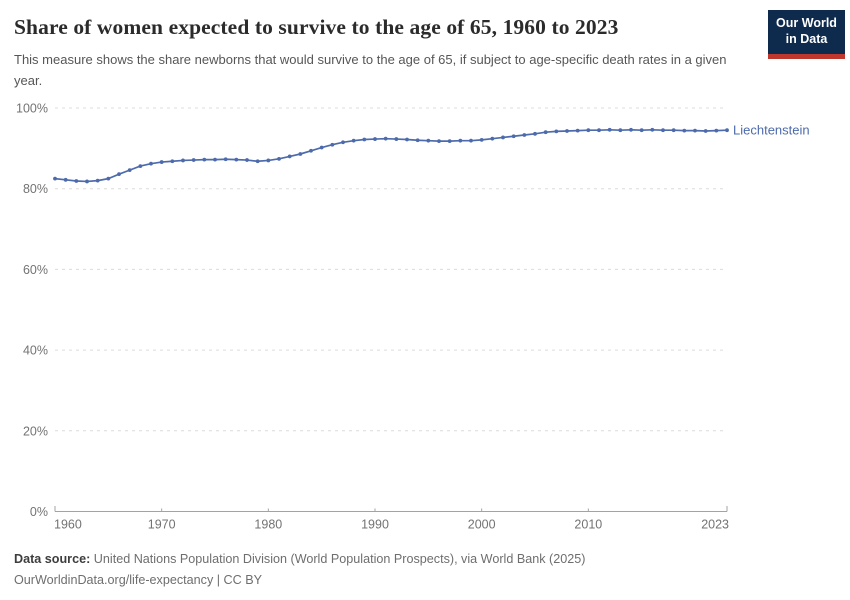  What do you see at coordinates (588, 525) in the screenshot?
I see `x-tick-label: 2010` at bounding box center [588, 525].